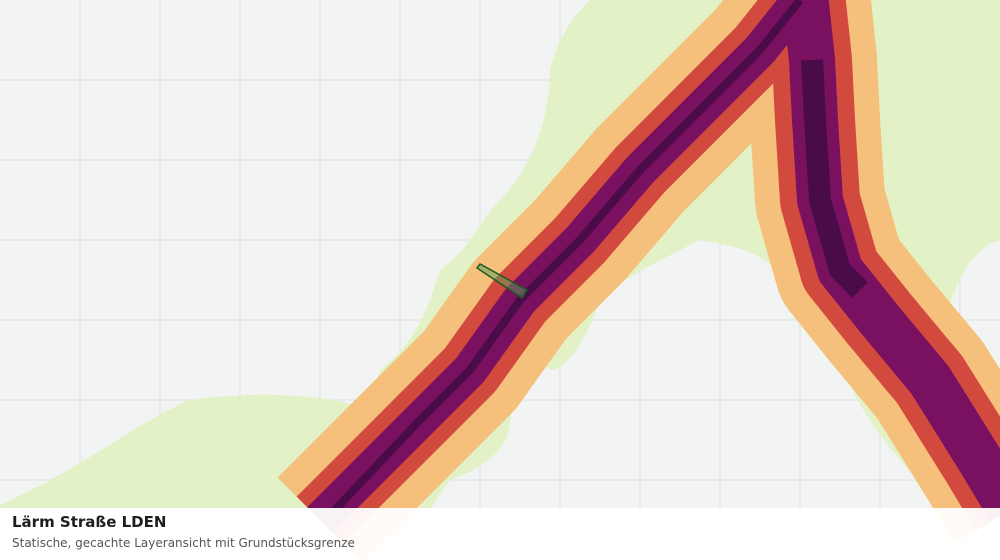  Describe the element at coordinates (89, 522) in the screenshot. I see `panel-title: Lärm Straße LDEN` at that location.